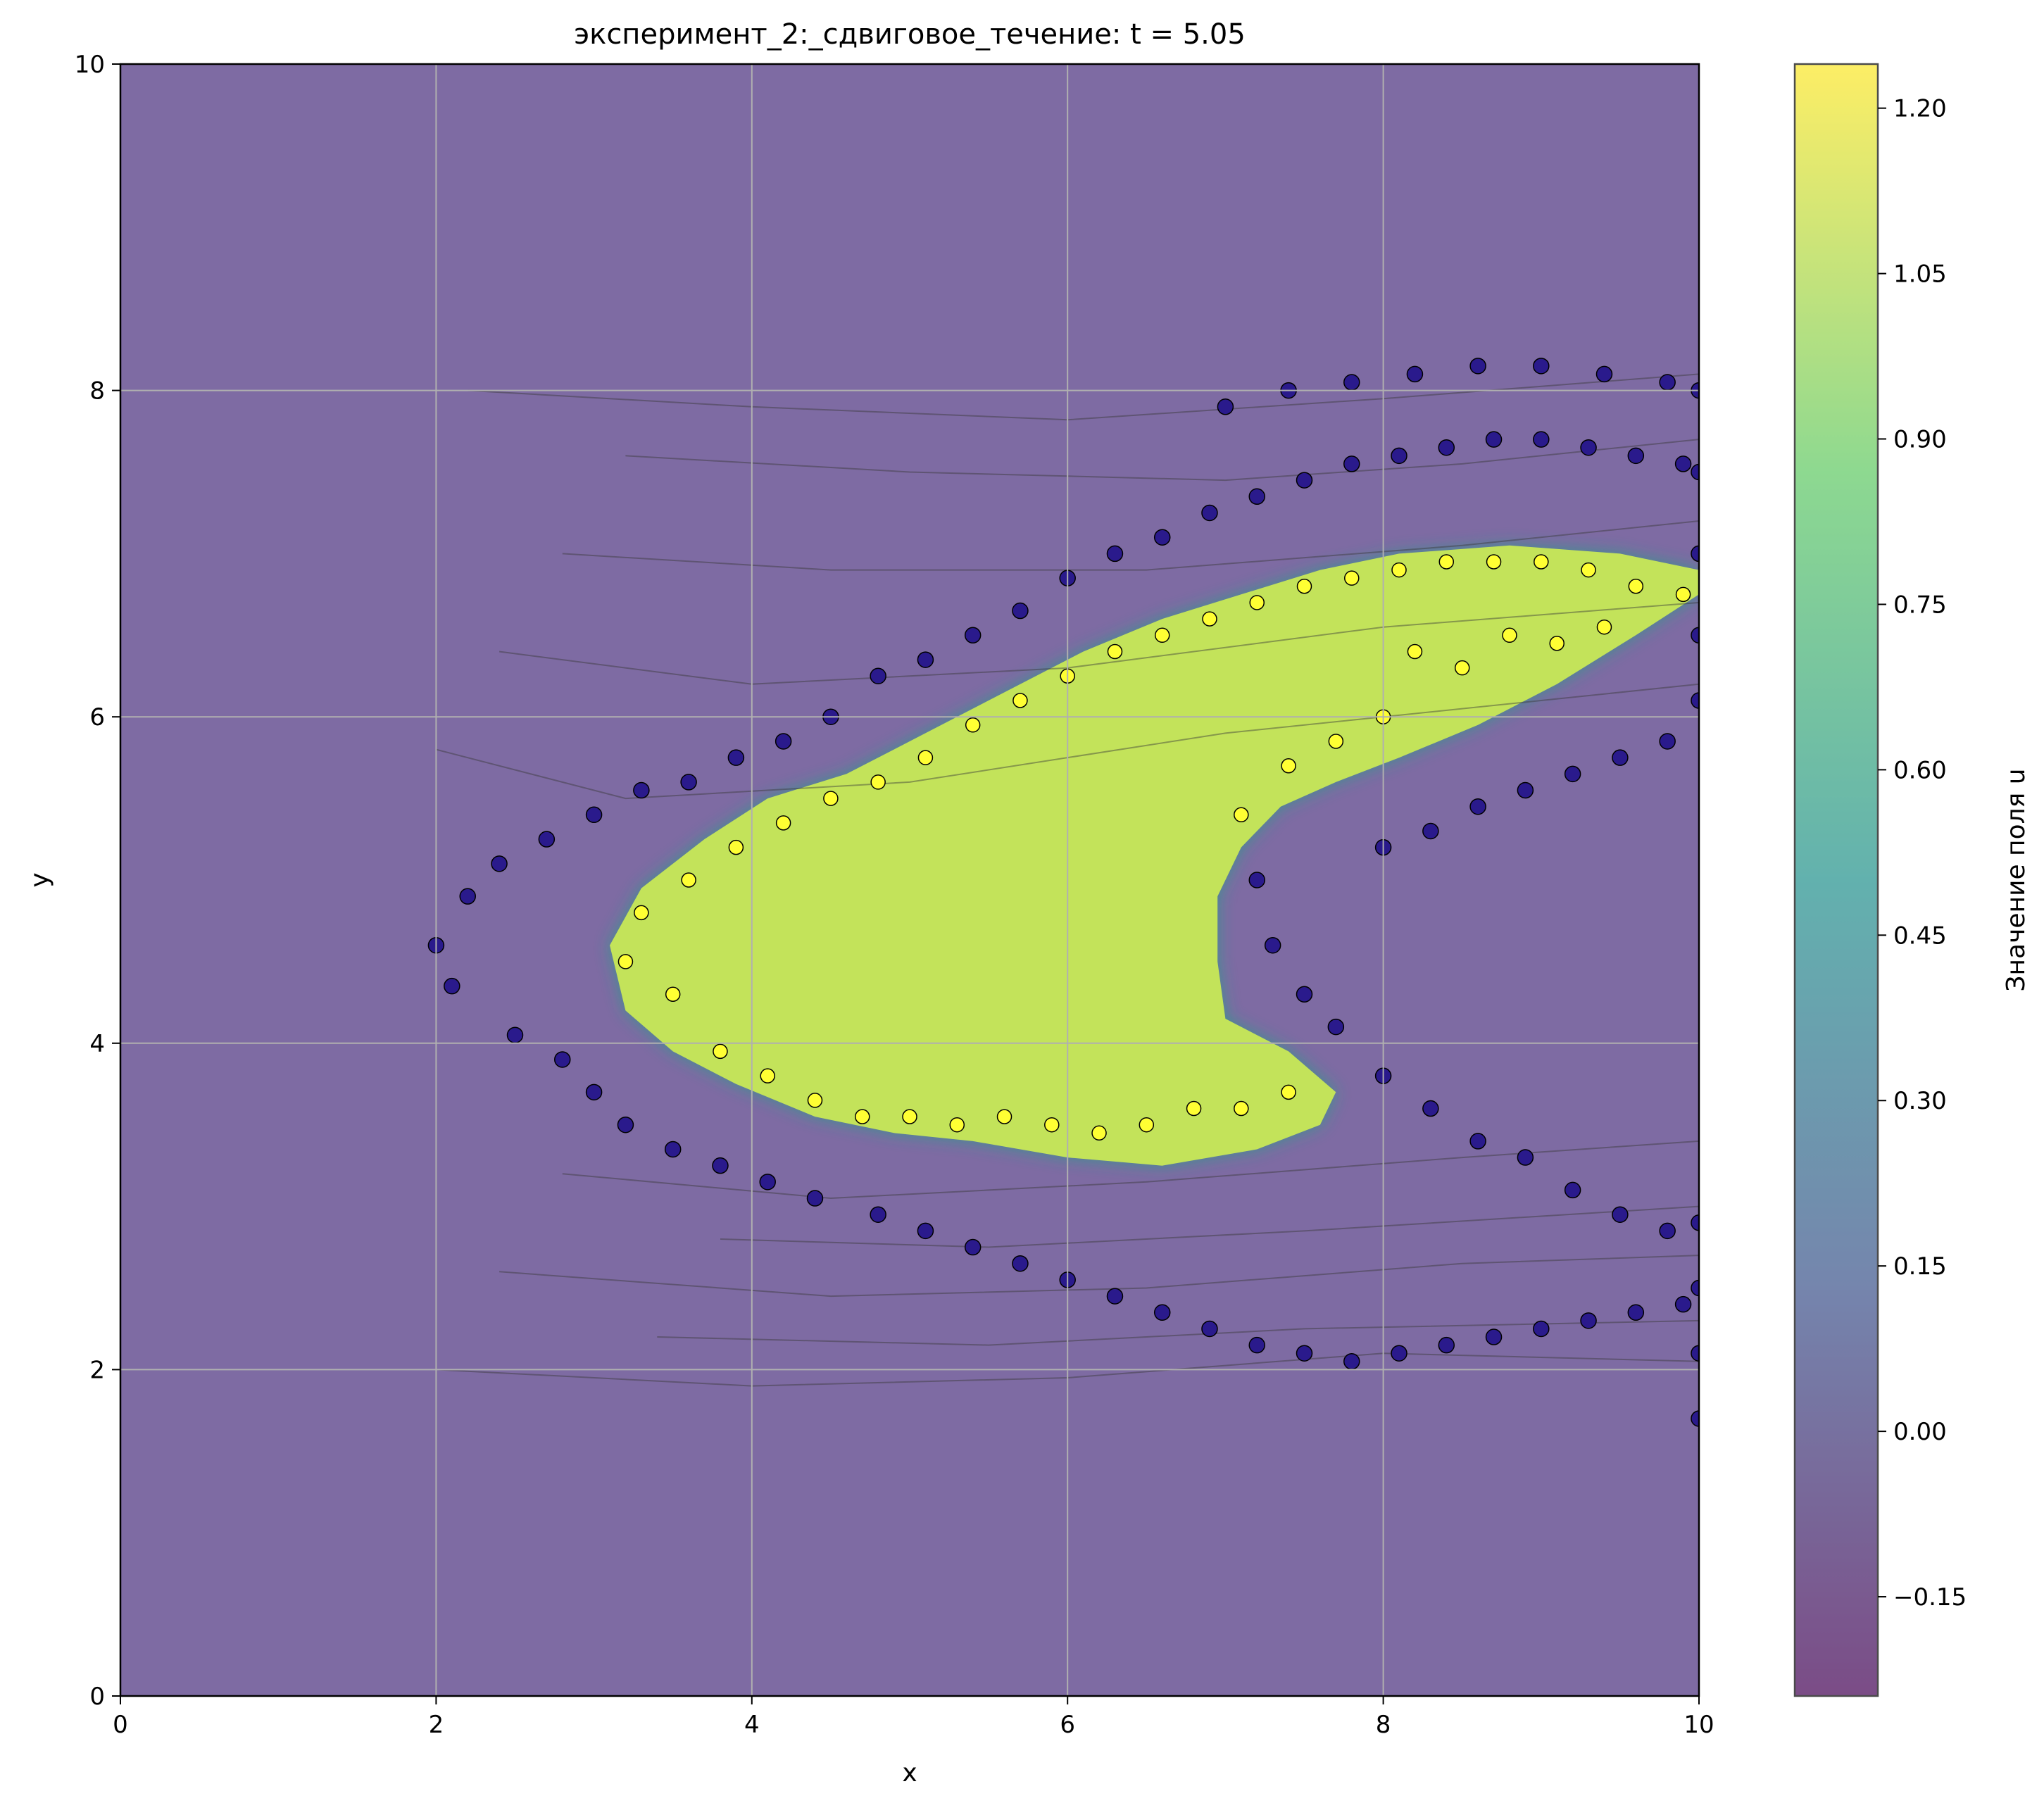 This screenshot has width=2044, height=1803. I want to click on colorbar-label: Значение поля u, so click(2016, 879).